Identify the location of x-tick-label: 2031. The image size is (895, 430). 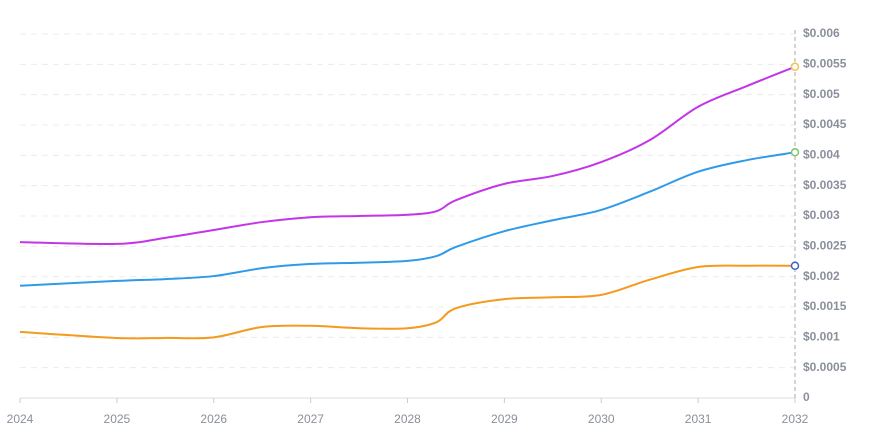
(698, 419).